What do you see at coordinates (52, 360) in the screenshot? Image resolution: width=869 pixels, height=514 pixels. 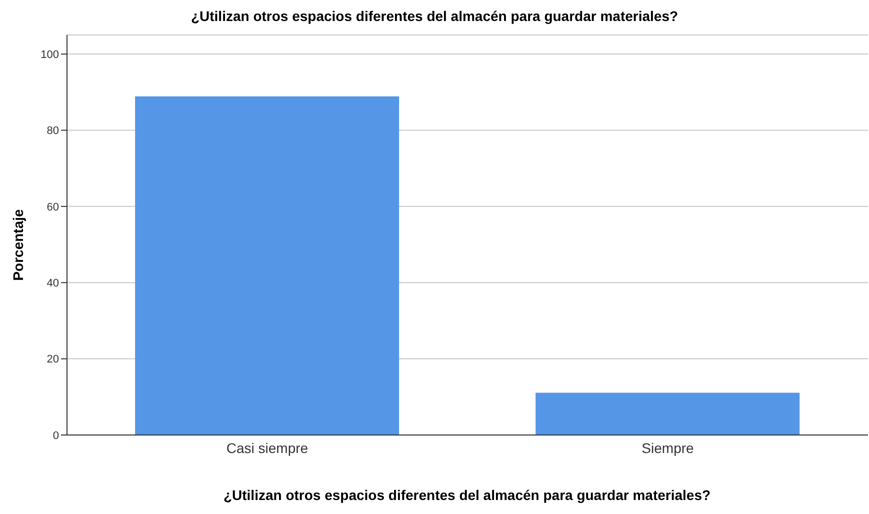 I see `y-tick-label: 20` at bounding box center [52, 360].